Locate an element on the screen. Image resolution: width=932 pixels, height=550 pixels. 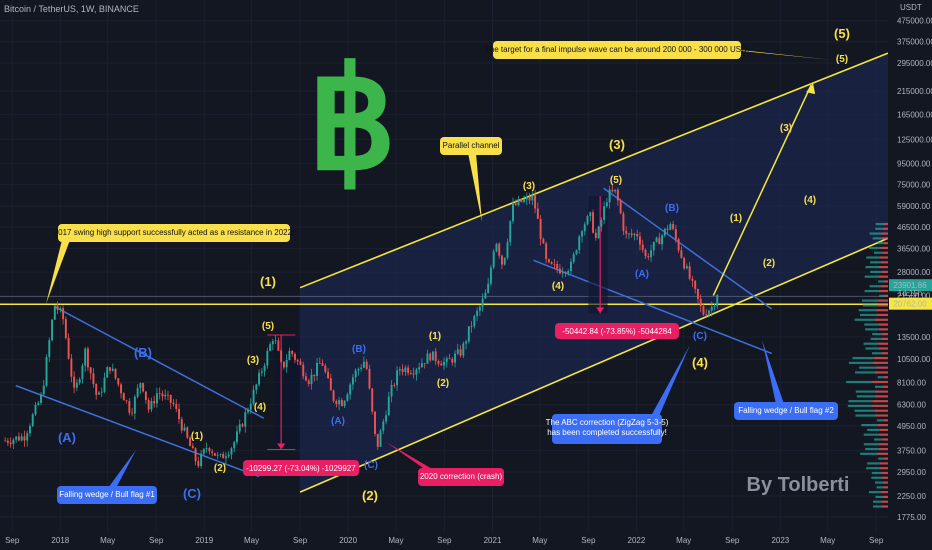
price-tick-label: 8100.00 is located at coordinates (911, 382).